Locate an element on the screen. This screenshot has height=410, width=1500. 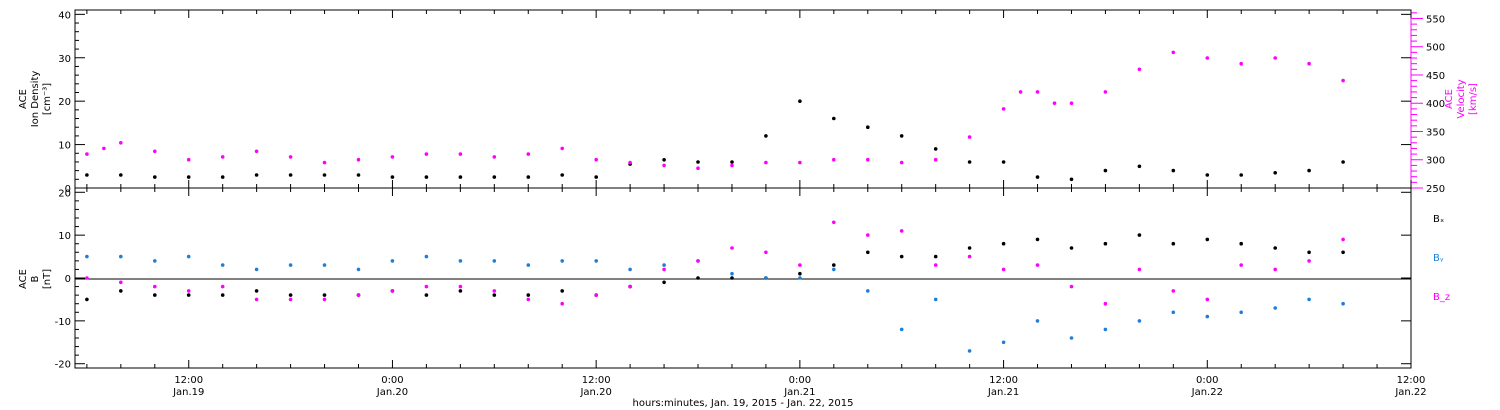
density-ylabel-line-1: ACE is located at coordinates (23, 99).